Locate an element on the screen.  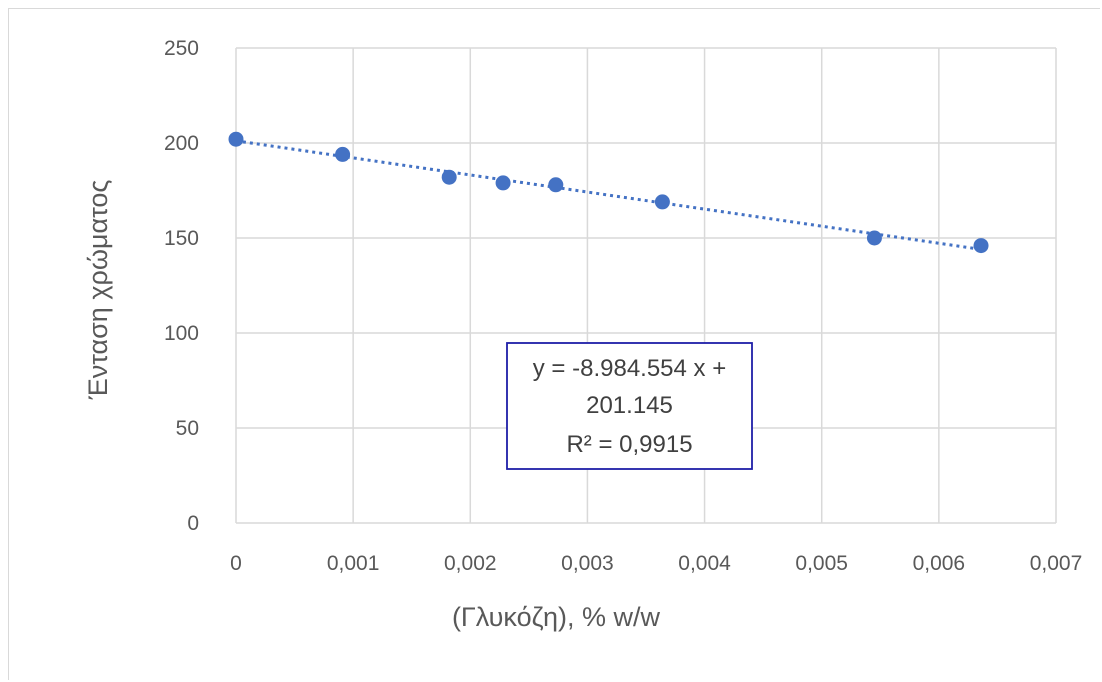
trendline-equation-line: y = -8.984.554 x + is located at coordinates (629, 368).